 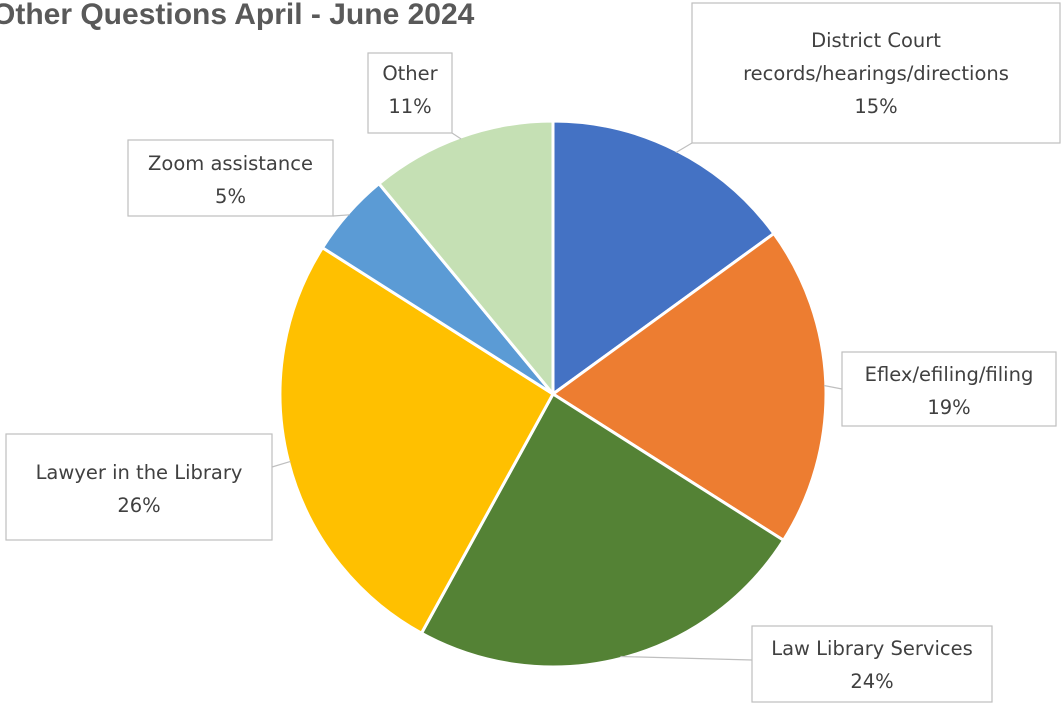 What do you see at coordinates (872, 648) in the screenshot?
I see `data-label-category: Law Library Services` at bounding box center [872, 648].